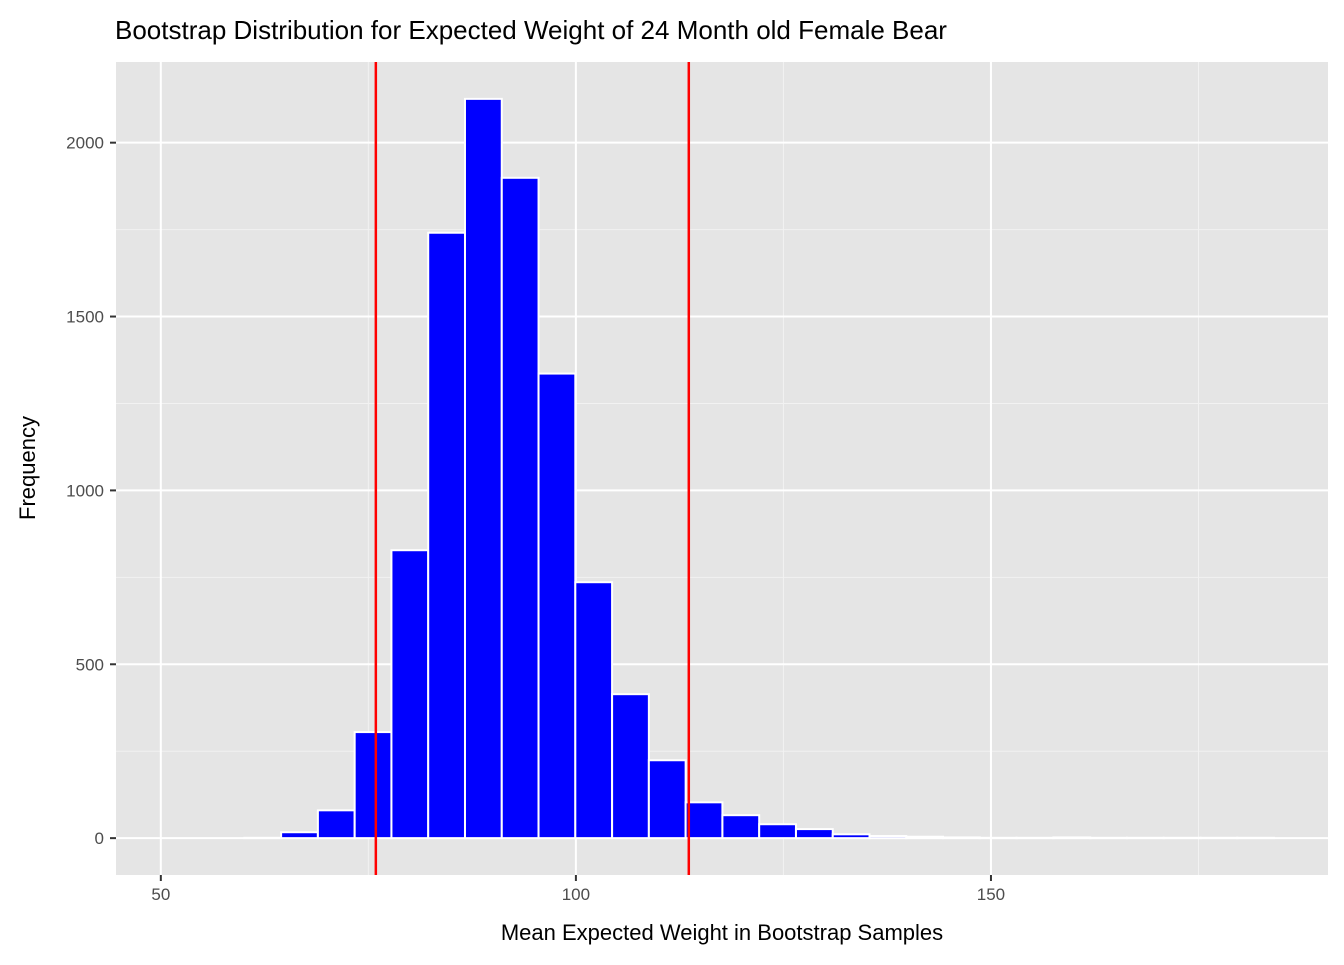 The image size is (1344, 965). What do you see at coordinates (85, 490) in the screenshot?
I see `y-tick-label: 1000` at bounding box center [85, 490].